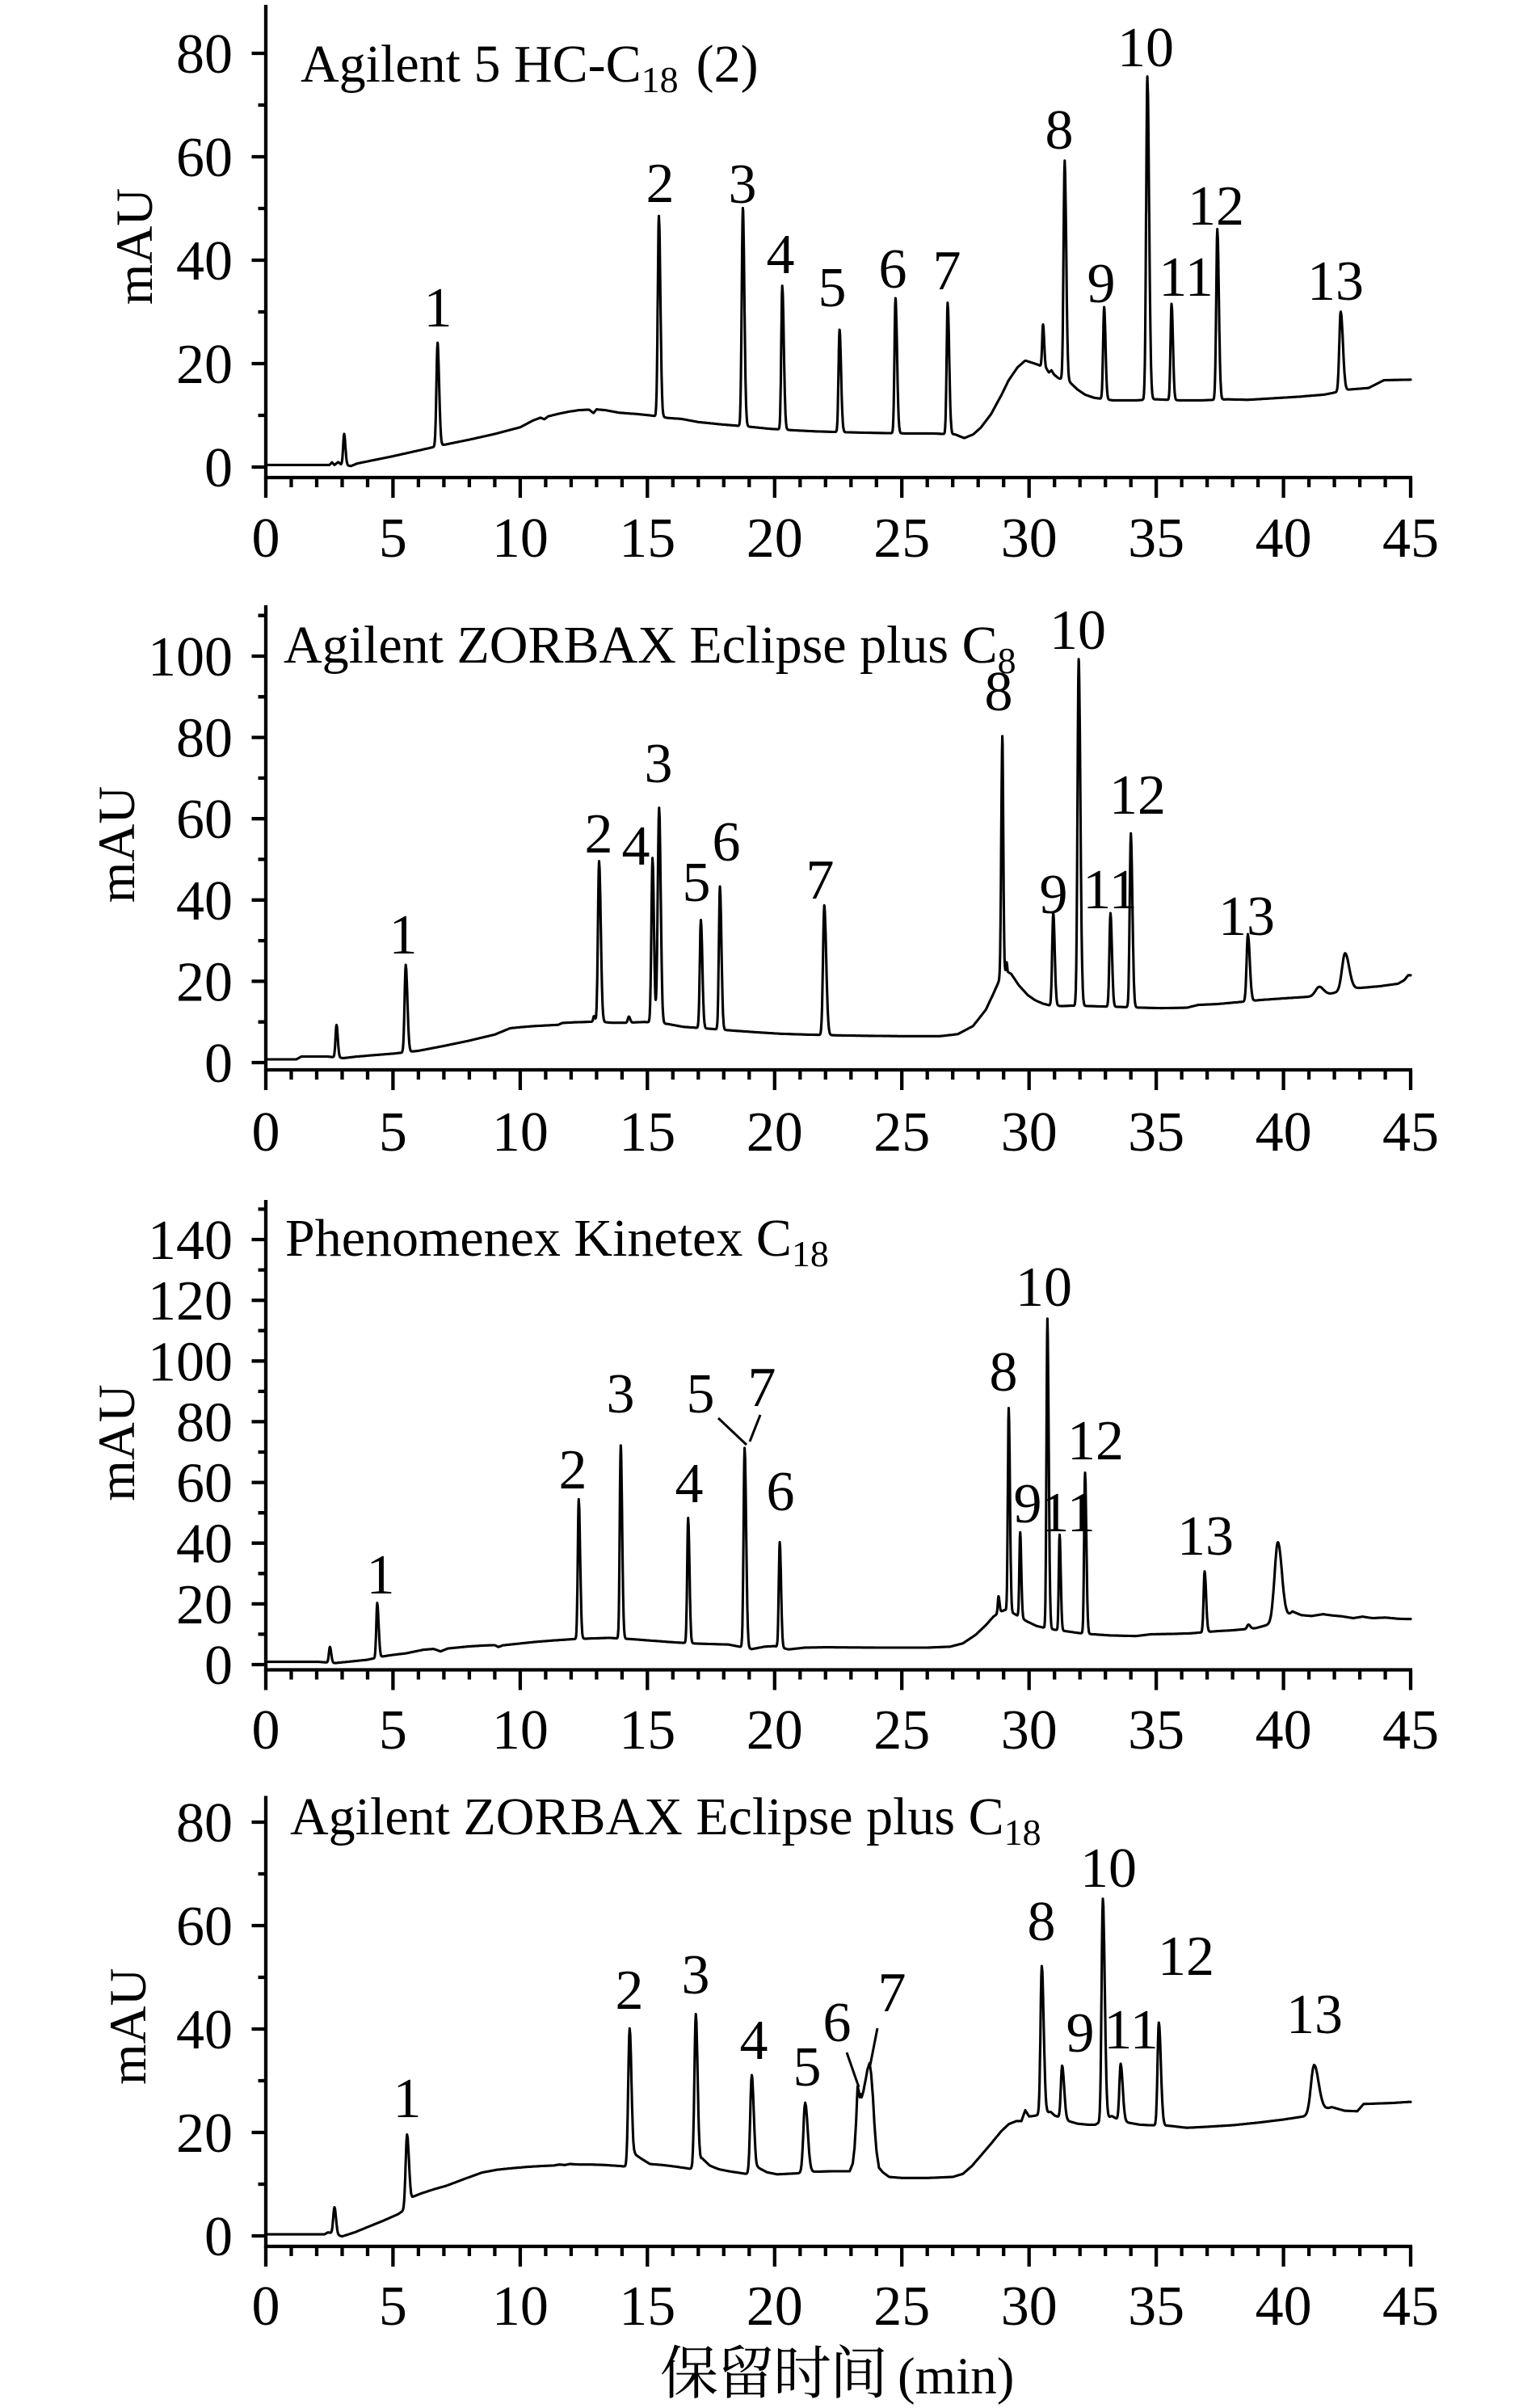 The image size is (1527, 2408). I want to click on svg-text: Agilent 5 HC-C18 (2), so click(530, 67).